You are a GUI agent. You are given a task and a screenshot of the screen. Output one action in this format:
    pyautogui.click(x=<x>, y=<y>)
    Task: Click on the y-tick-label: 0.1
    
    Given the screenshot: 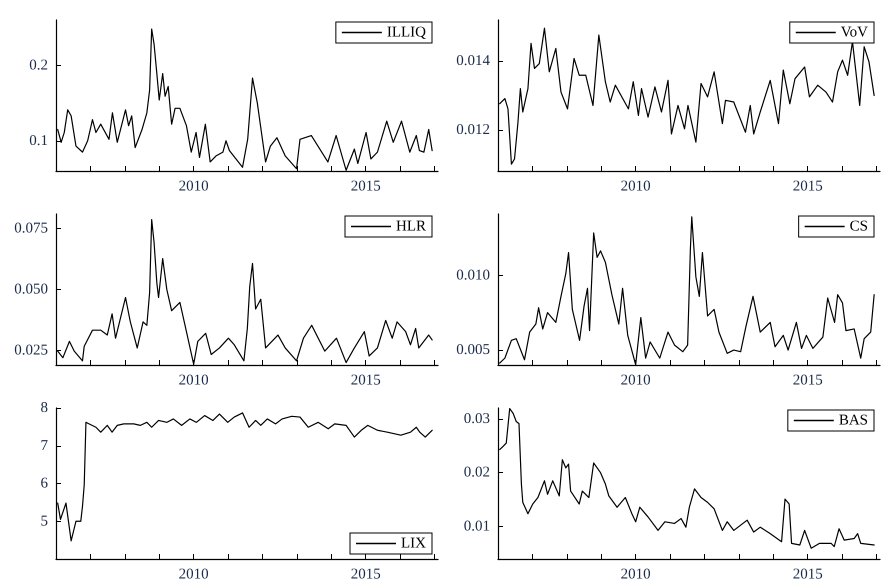 What is the action you would take?
    pyautogui.click(x=38, y=140)
    